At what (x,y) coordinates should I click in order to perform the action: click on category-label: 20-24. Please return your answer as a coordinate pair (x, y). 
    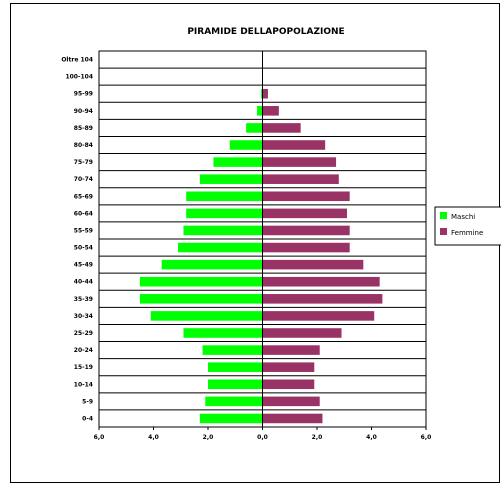
    Looking at the image, I should click on (83, 350).